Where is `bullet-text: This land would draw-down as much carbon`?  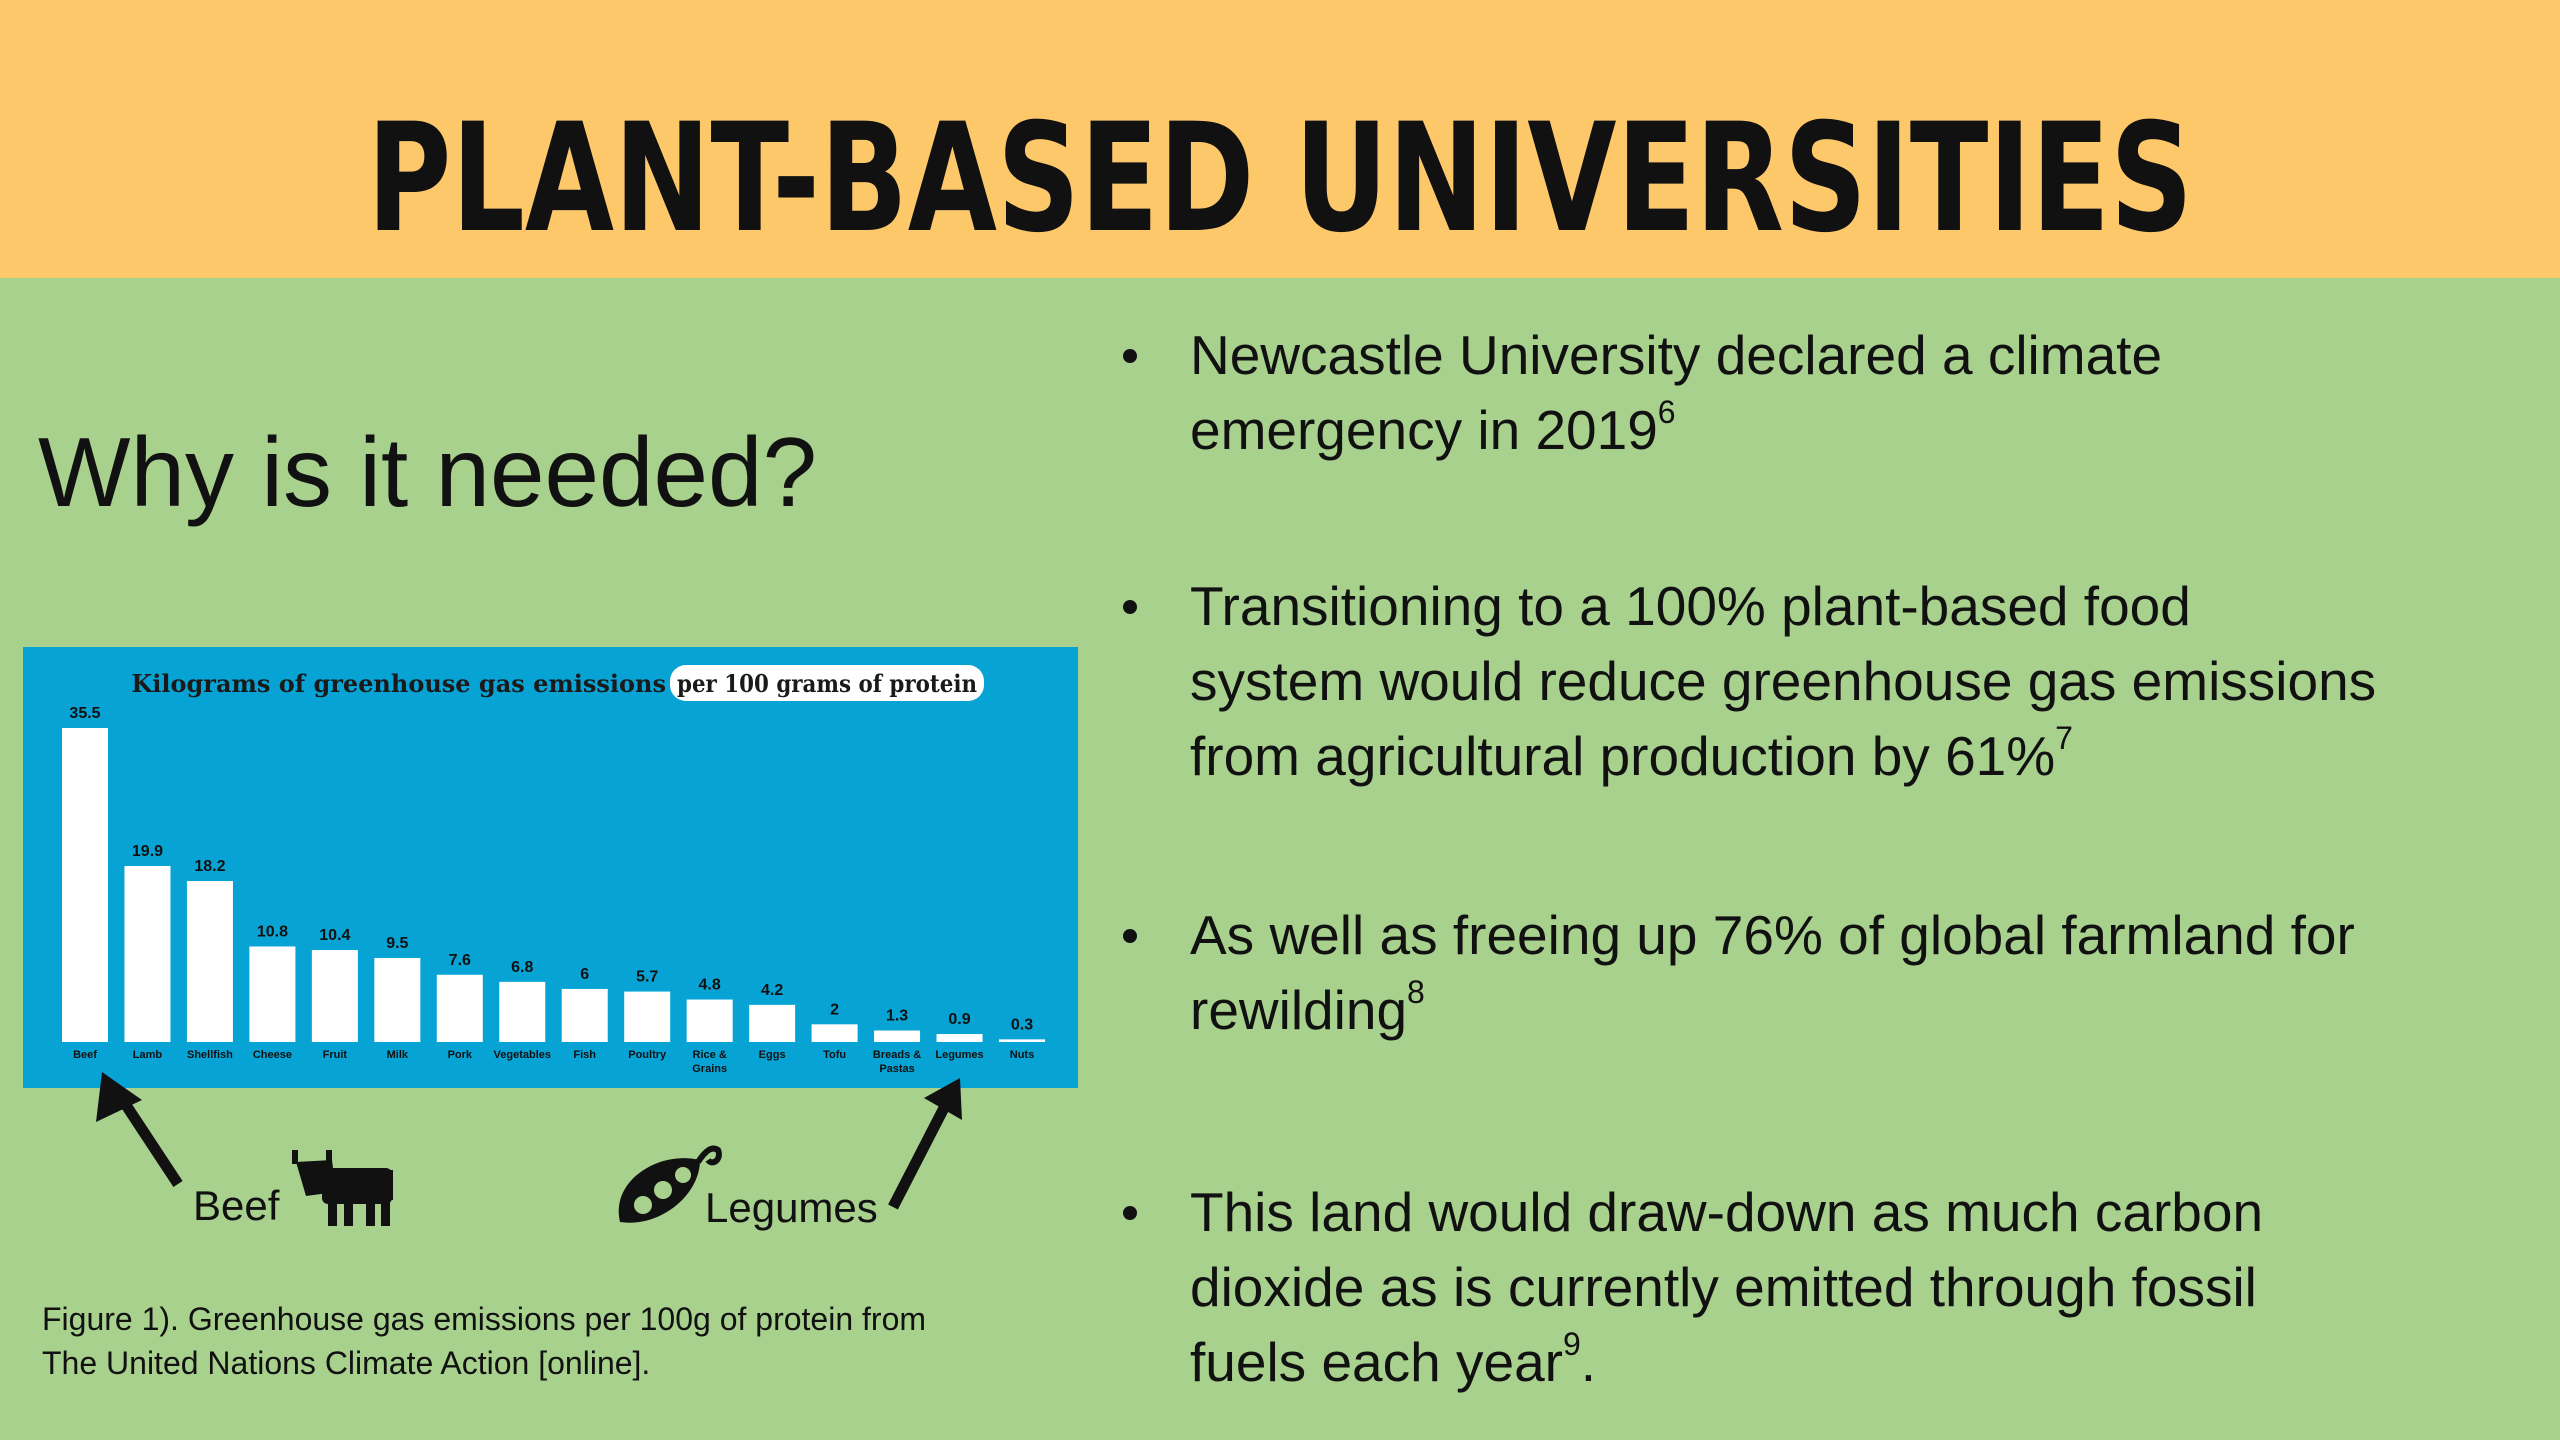 bullet-text: This land would draw-down as much carbon is located at coordinates (1727, 1212).